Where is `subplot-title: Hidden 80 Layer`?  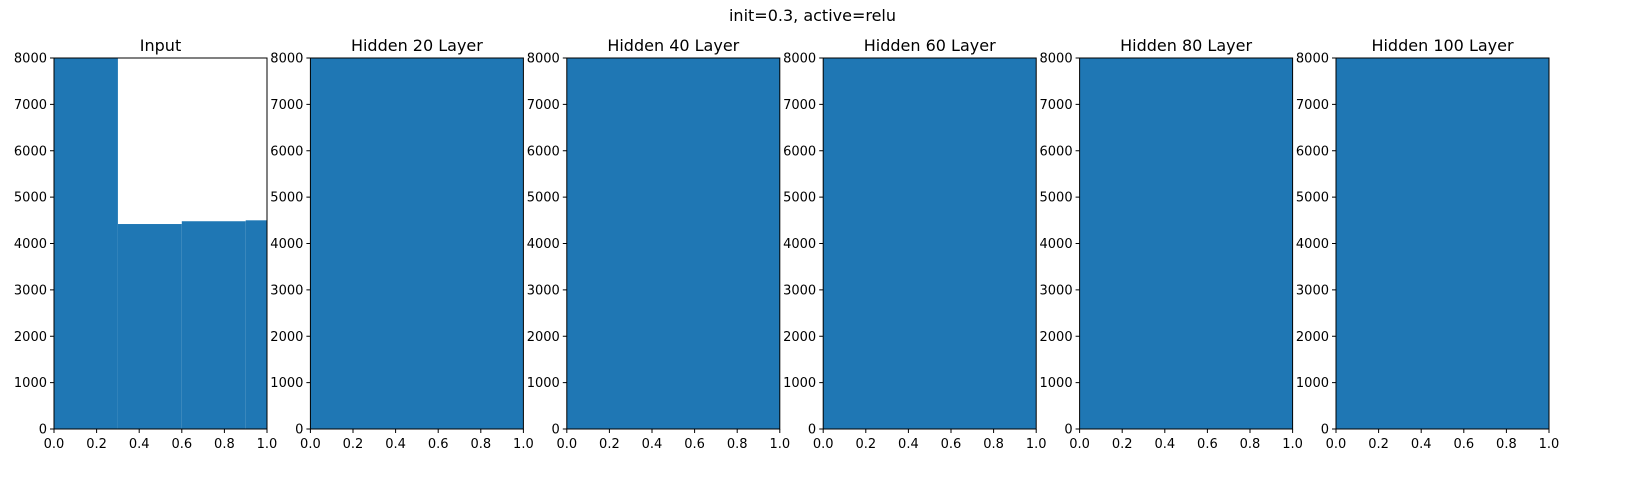
subplot-title: Hidden 80 Layer is located at coordinates (1186, 45).